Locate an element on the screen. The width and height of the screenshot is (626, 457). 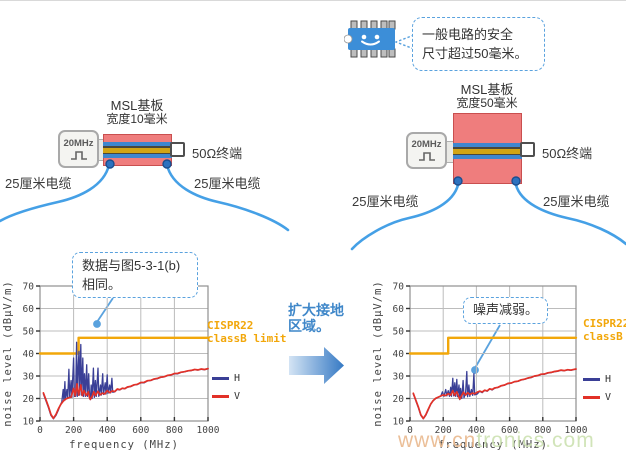
site-watermark: www.cntronics.com is located at coordinates (496, 441).